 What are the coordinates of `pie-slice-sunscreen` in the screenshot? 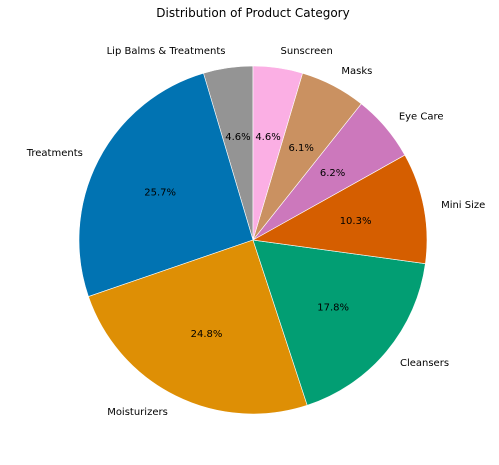 It's located at (277, 153).